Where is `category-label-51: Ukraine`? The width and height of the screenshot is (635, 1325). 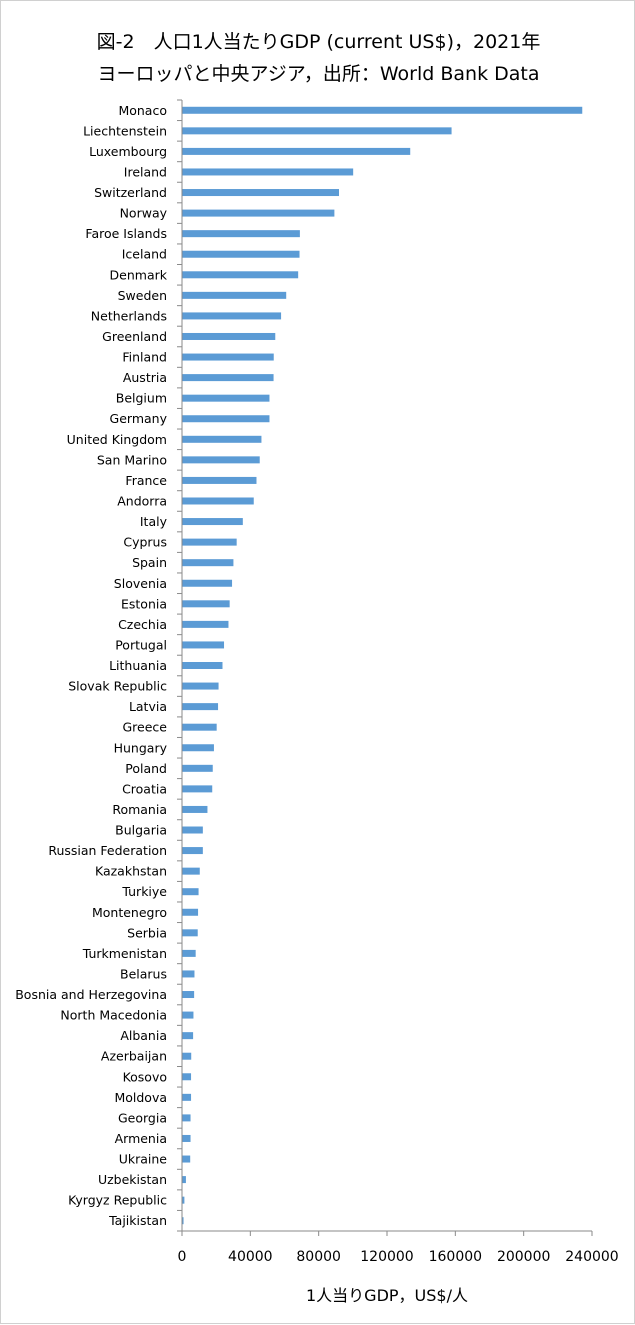 category-label-51: Ukraine is located at coordinates (143, 1159).